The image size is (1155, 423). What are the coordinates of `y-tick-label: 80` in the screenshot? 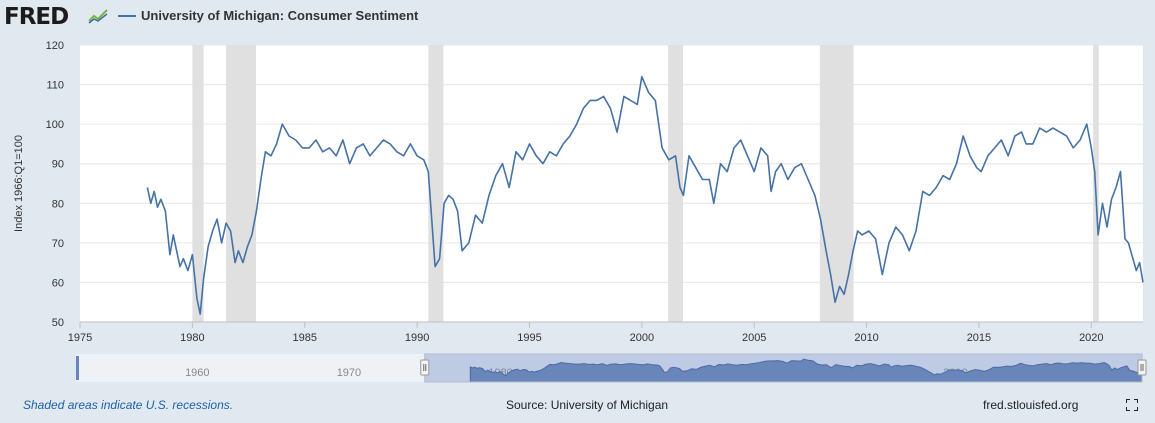 It's located at (58, 204).